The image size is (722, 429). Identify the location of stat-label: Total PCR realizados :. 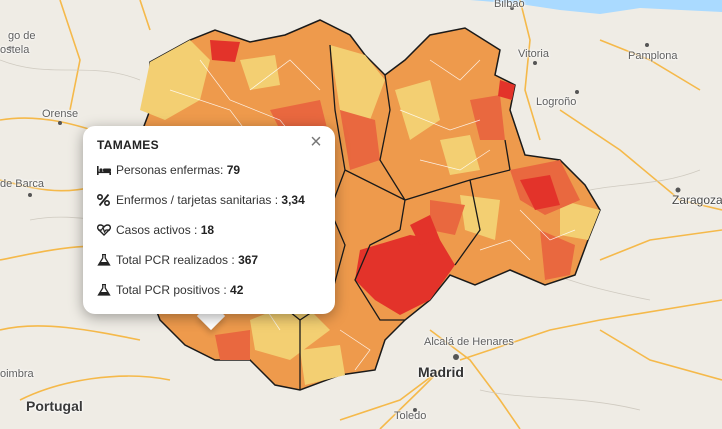
(177, 260).